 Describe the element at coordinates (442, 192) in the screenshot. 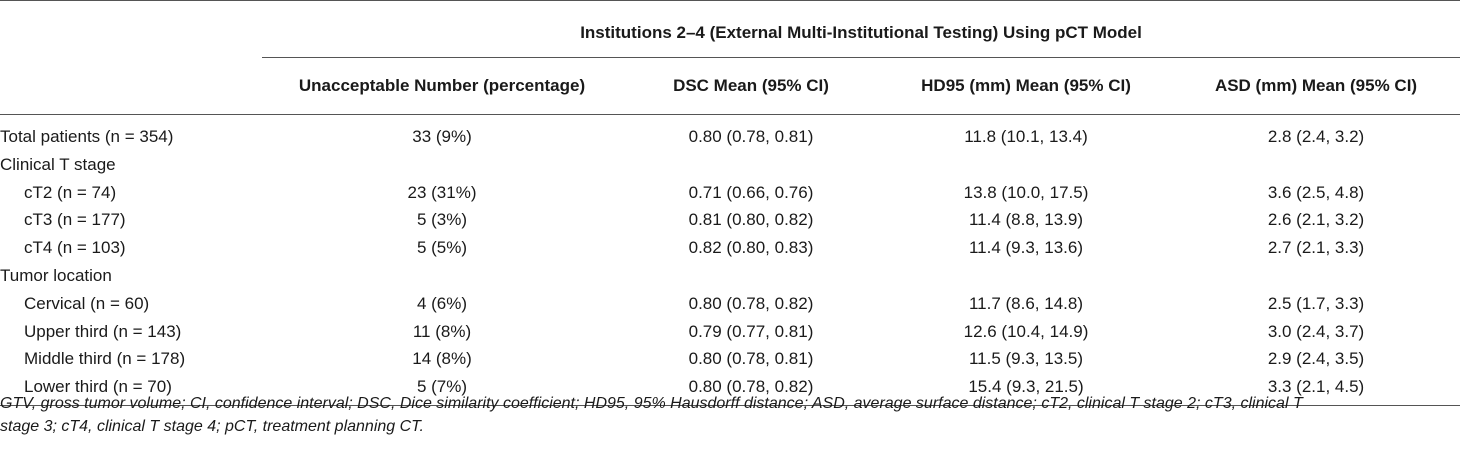

I see `cell-unacceptable: 23 (31%)` at that location.